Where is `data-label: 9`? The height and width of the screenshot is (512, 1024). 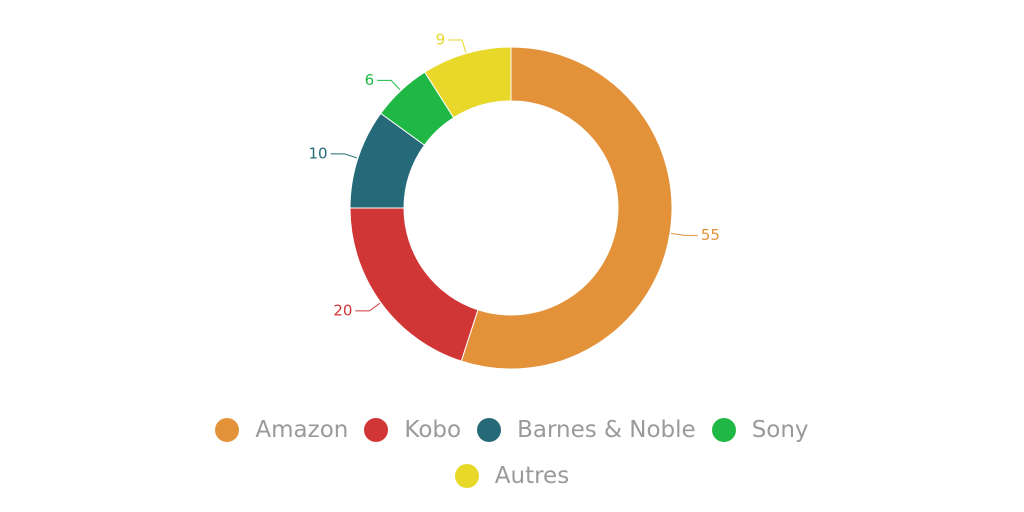
data-label: 9 is located at coordinates (441, 39).